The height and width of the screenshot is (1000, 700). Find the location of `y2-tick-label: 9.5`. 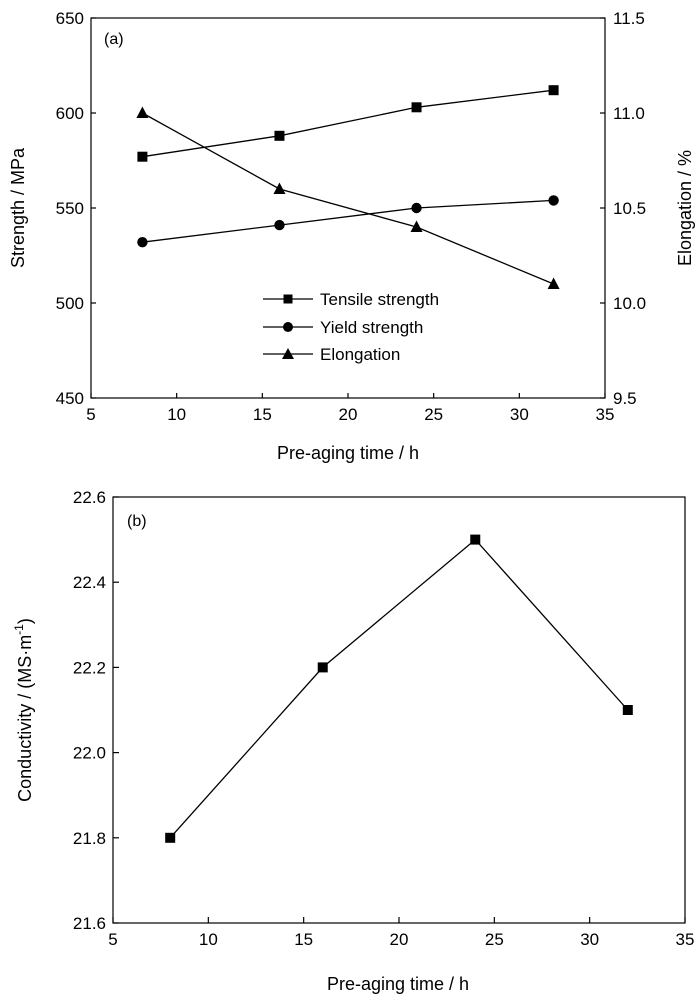

y2-tick-label: 9.5 is located at coordinates (625, 398).